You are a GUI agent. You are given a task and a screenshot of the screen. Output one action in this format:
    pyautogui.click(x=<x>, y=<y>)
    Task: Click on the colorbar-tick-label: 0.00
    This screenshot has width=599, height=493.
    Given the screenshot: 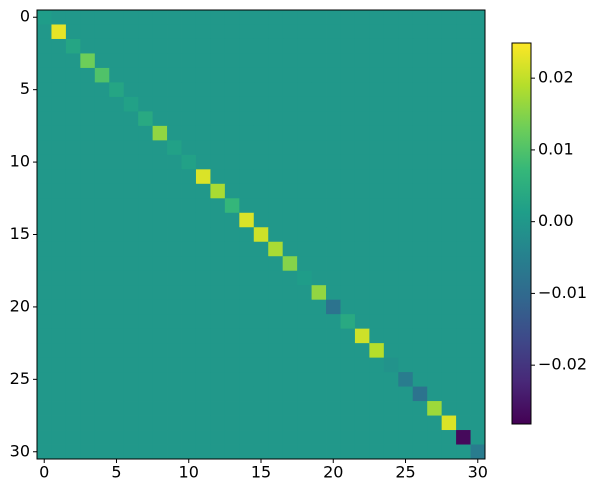 What is the action you would take?
    pyautogui.click(x=556, y=220)
    